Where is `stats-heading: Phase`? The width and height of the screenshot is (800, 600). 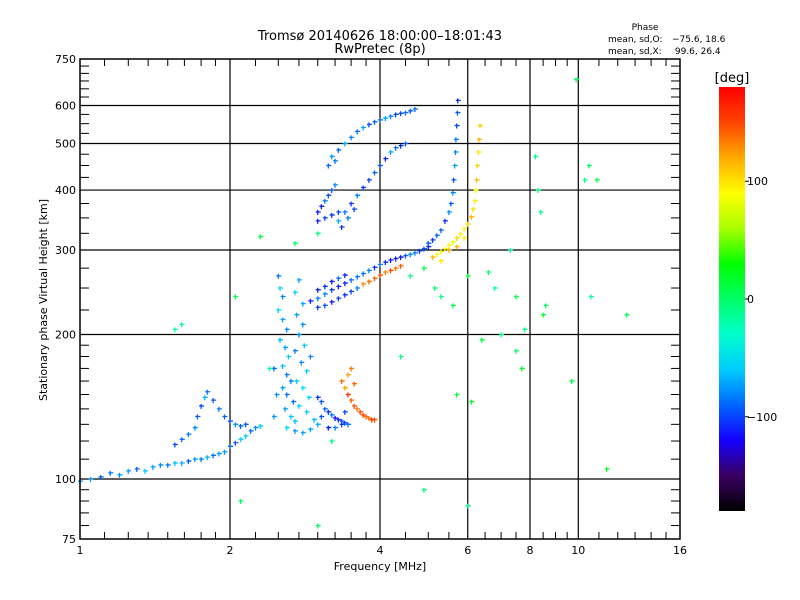
stats-heading: Phase is located at coordinates (645, 28).